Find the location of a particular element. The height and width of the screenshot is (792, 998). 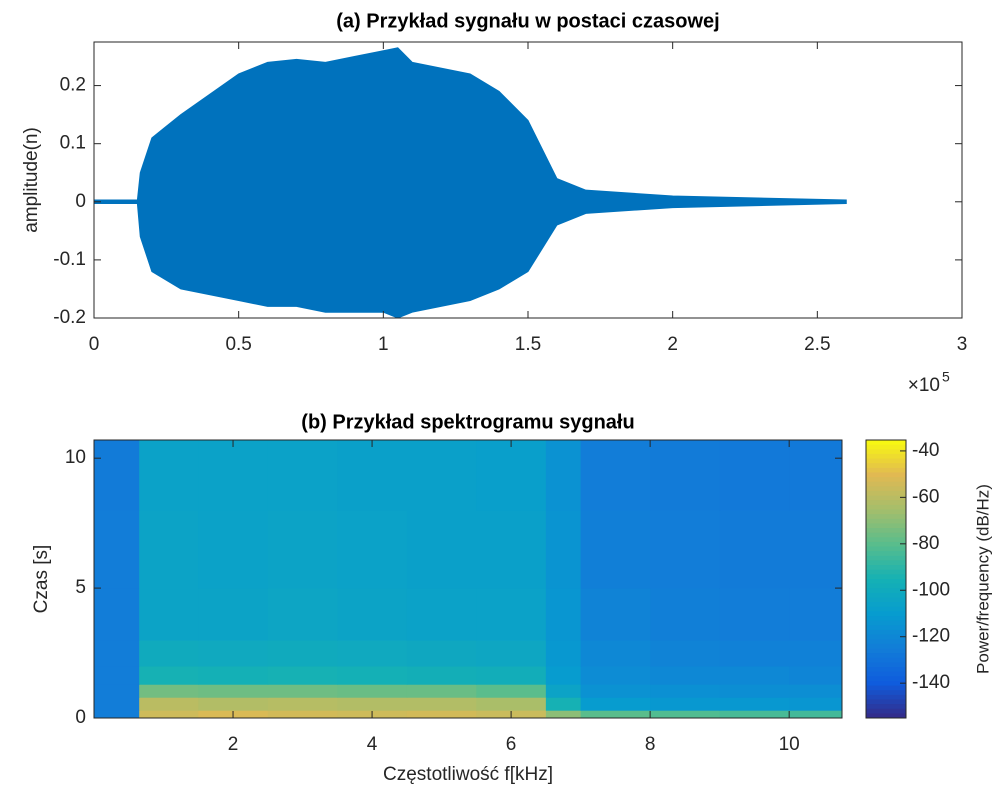

x-tick-label: 2 is located at coordinates (672, 344).